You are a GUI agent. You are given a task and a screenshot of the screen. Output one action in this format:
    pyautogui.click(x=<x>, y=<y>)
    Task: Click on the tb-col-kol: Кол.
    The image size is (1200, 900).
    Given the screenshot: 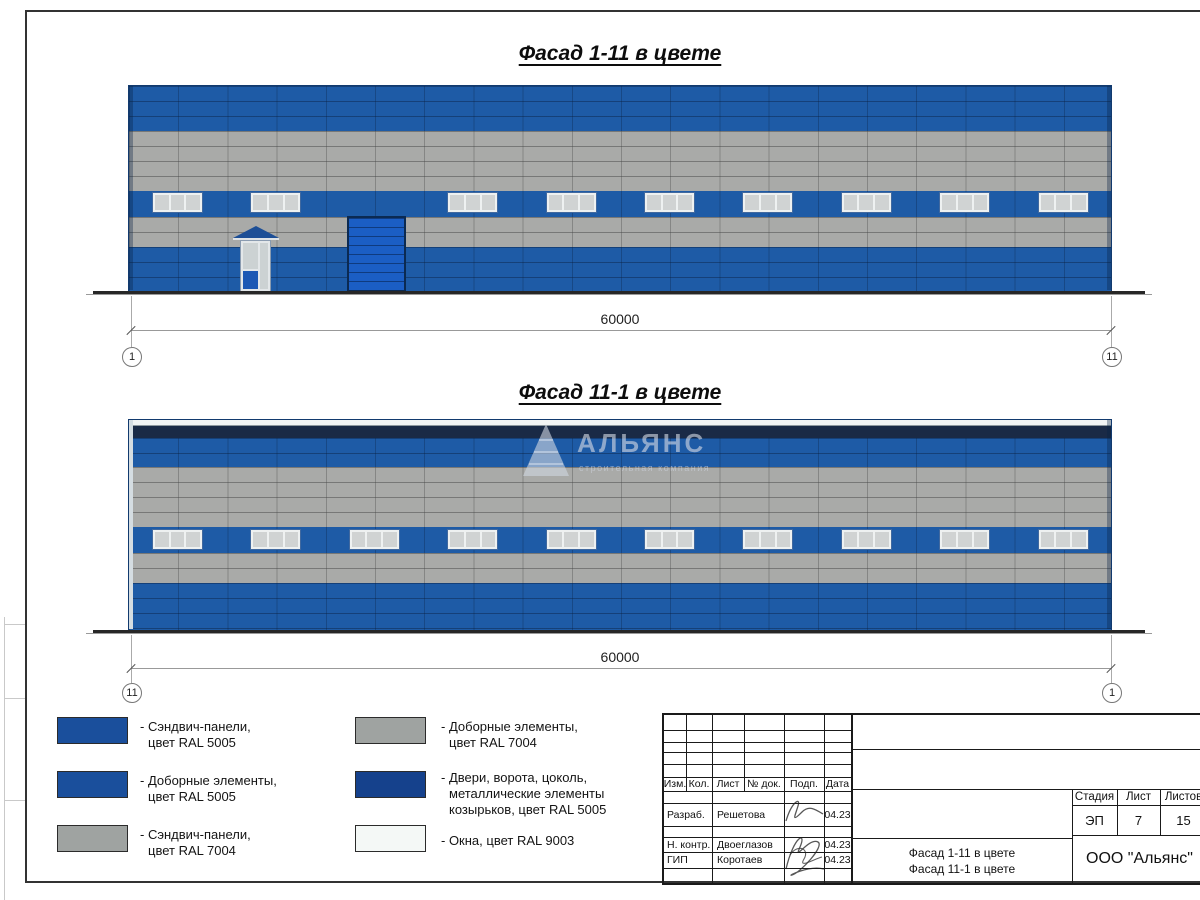 What is the action you would take?
    pyautogui.click(x=699, y=784)
    